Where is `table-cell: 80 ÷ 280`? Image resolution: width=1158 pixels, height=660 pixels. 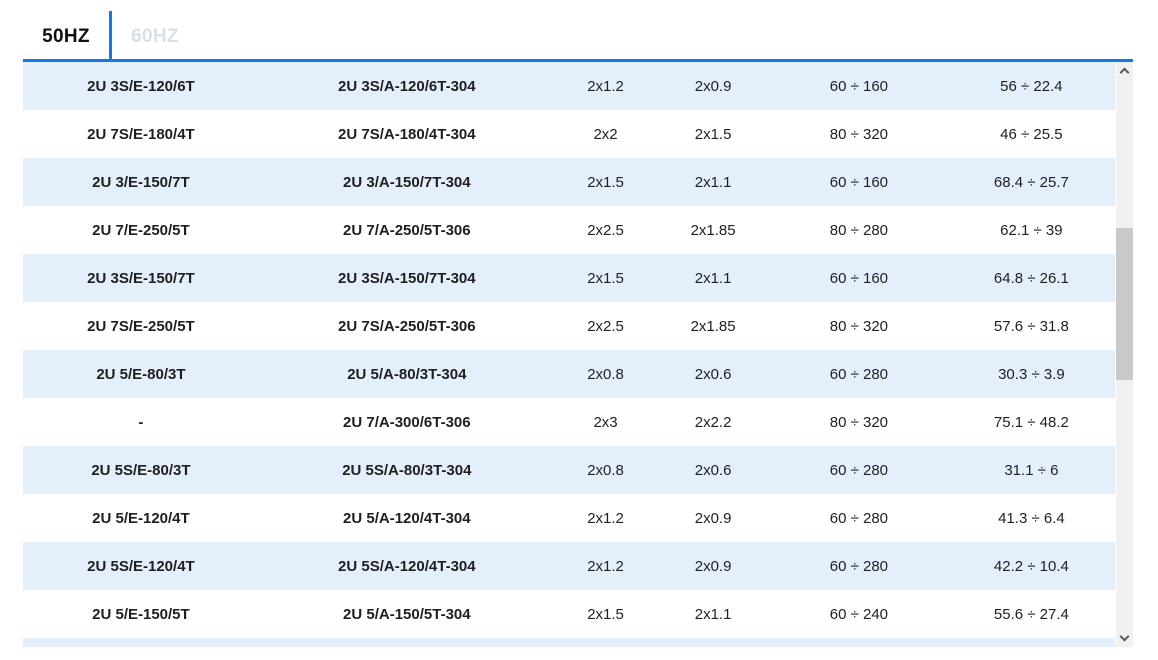
table-cell: 80 ÷ 280 is located at coordinates (859, 230).